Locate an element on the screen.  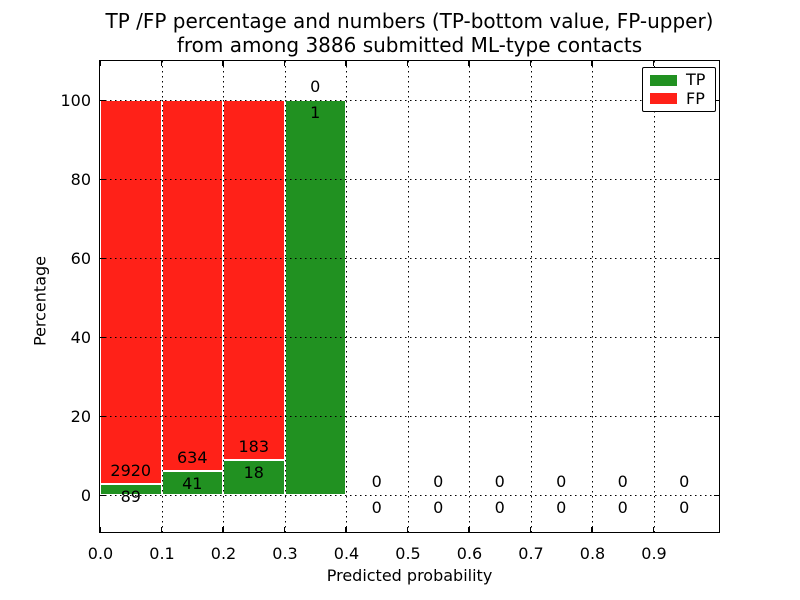
tp-count-label: 41 is located at coordinates (192, 484).